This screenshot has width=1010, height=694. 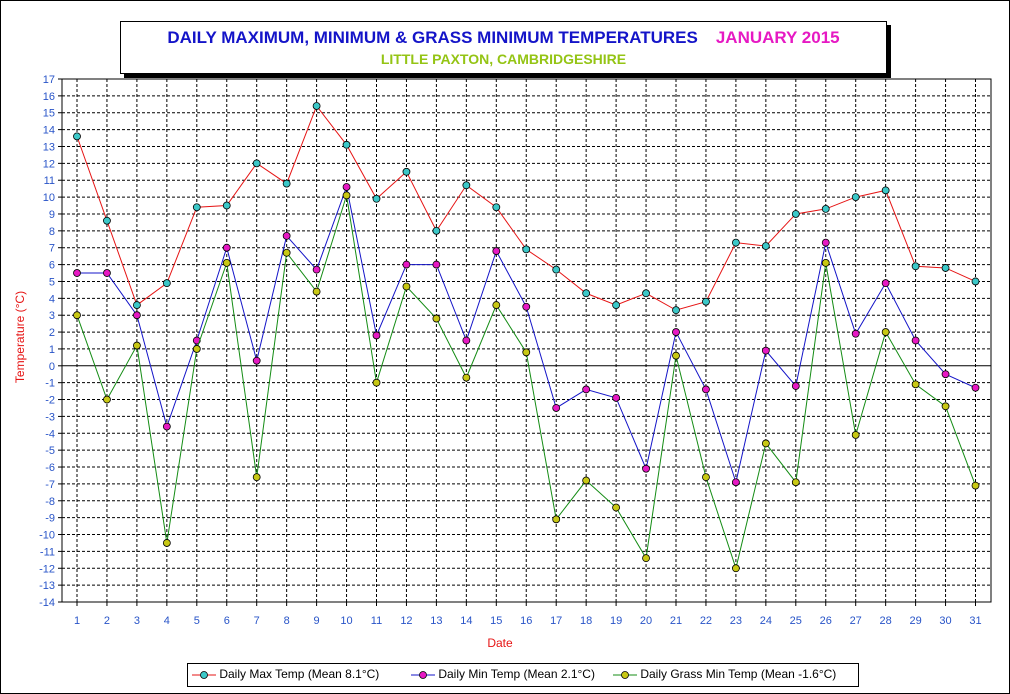 What do you see at coordinates (197, 621) in the screenshot?
I see `x-tick-label: 5` at bounding box center [197, 621].